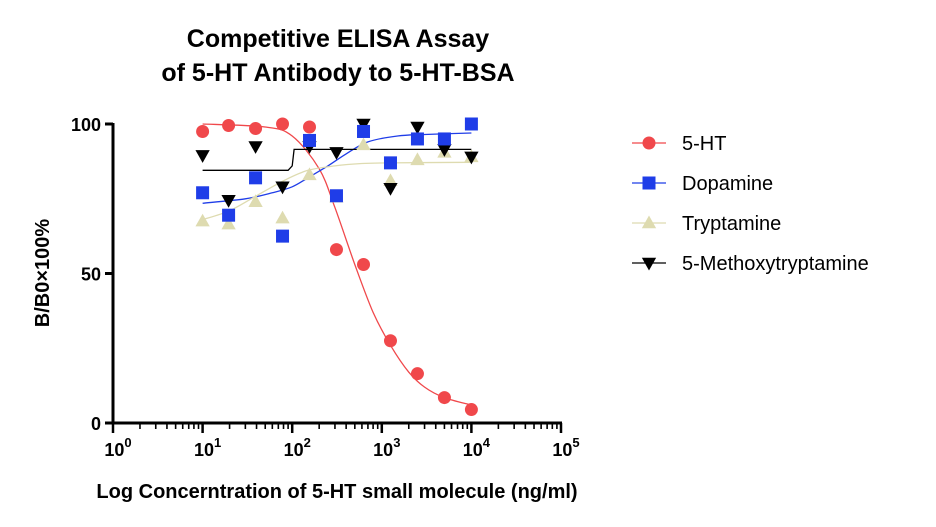  Describe the element at coordinates (565, 447) in the screenshot. I see `x-tick-label: 10⁵` at that location.